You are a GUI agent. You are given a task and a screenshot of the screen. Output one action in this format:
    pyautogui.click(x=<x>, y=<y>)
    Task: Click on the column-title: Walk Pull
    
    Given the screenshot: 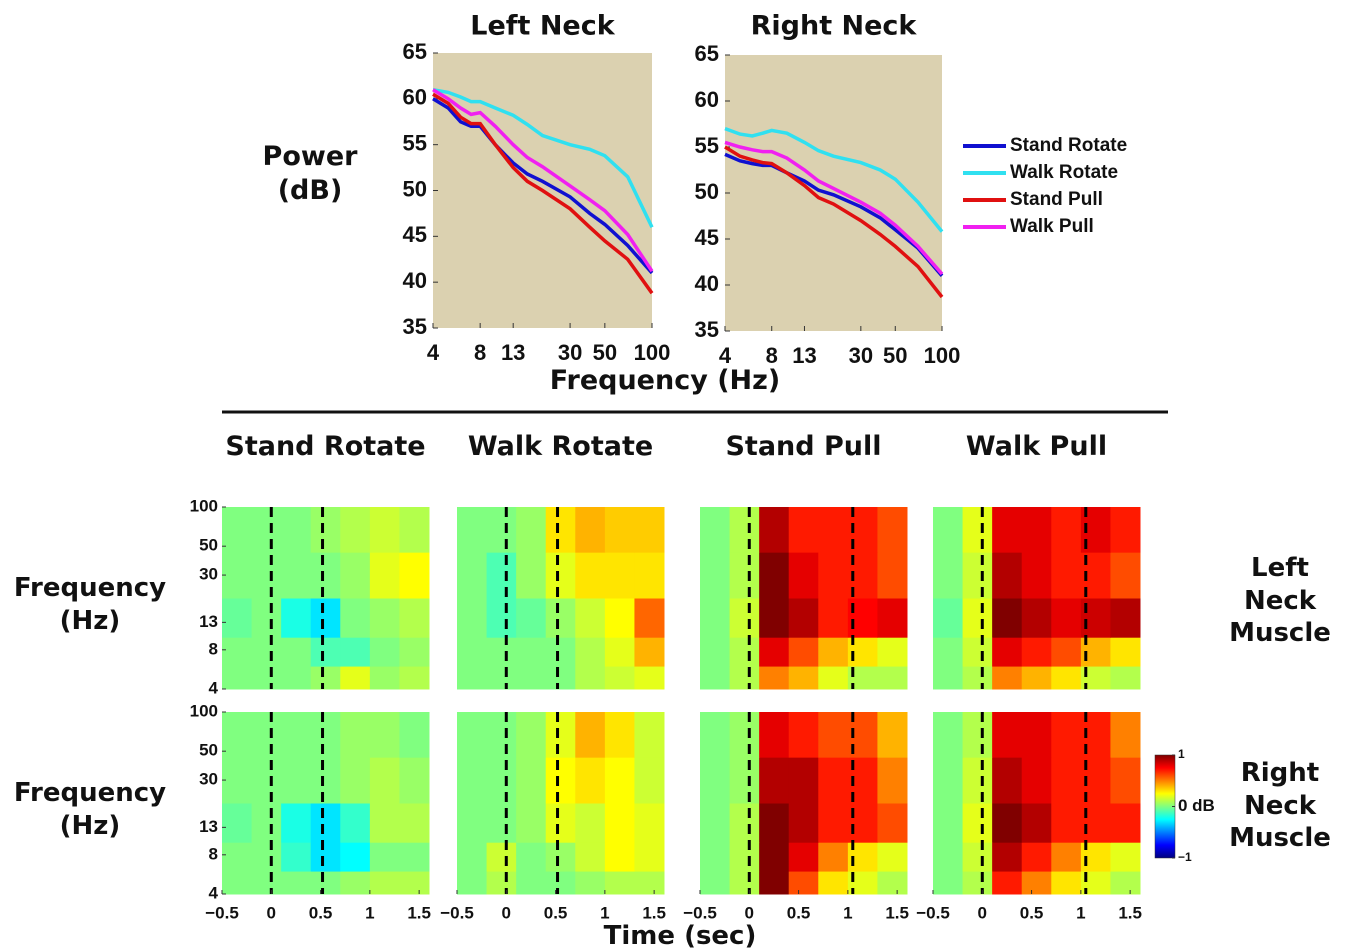 What is the action you would take?
    pyautogui.click(x=1036, y=446)
    